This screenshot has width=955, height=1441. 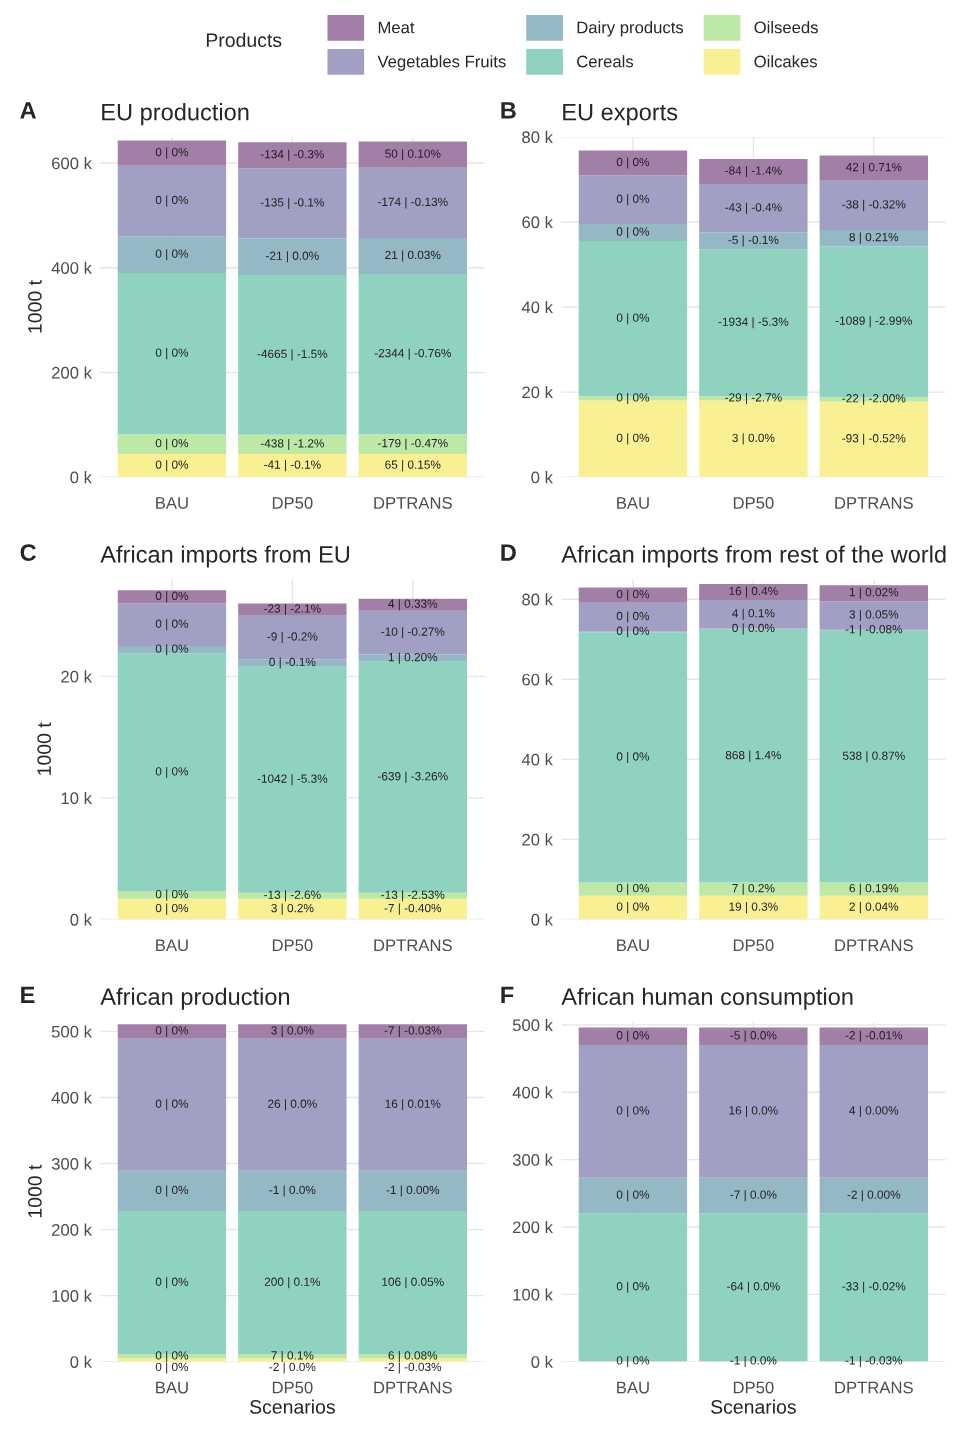 I want to click on annotation: 16 | 0.0%, so click(x=753, y=1111).